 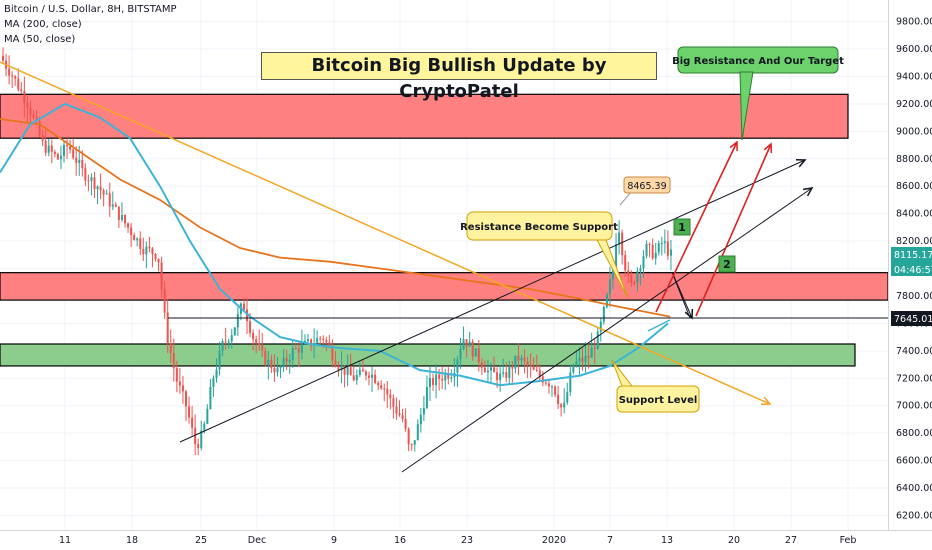 What do you see at coordinates (914, 516) in the screenshot?
I see `price-tick-label: 6200.00` at bounding box center [914, 516].